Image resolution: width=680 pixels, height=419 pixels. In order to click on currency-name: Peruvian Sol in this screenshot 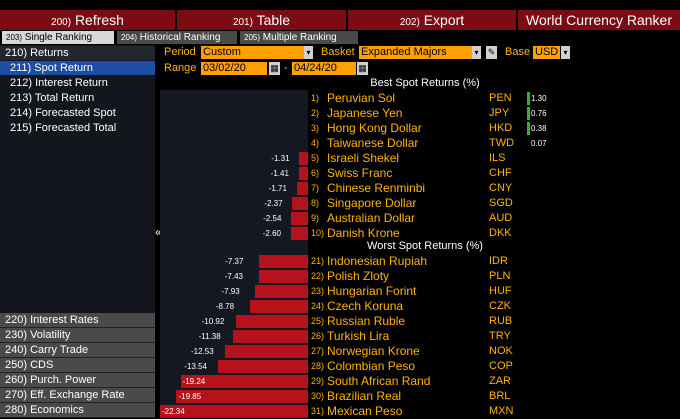, I will do `click(361, 98)`.